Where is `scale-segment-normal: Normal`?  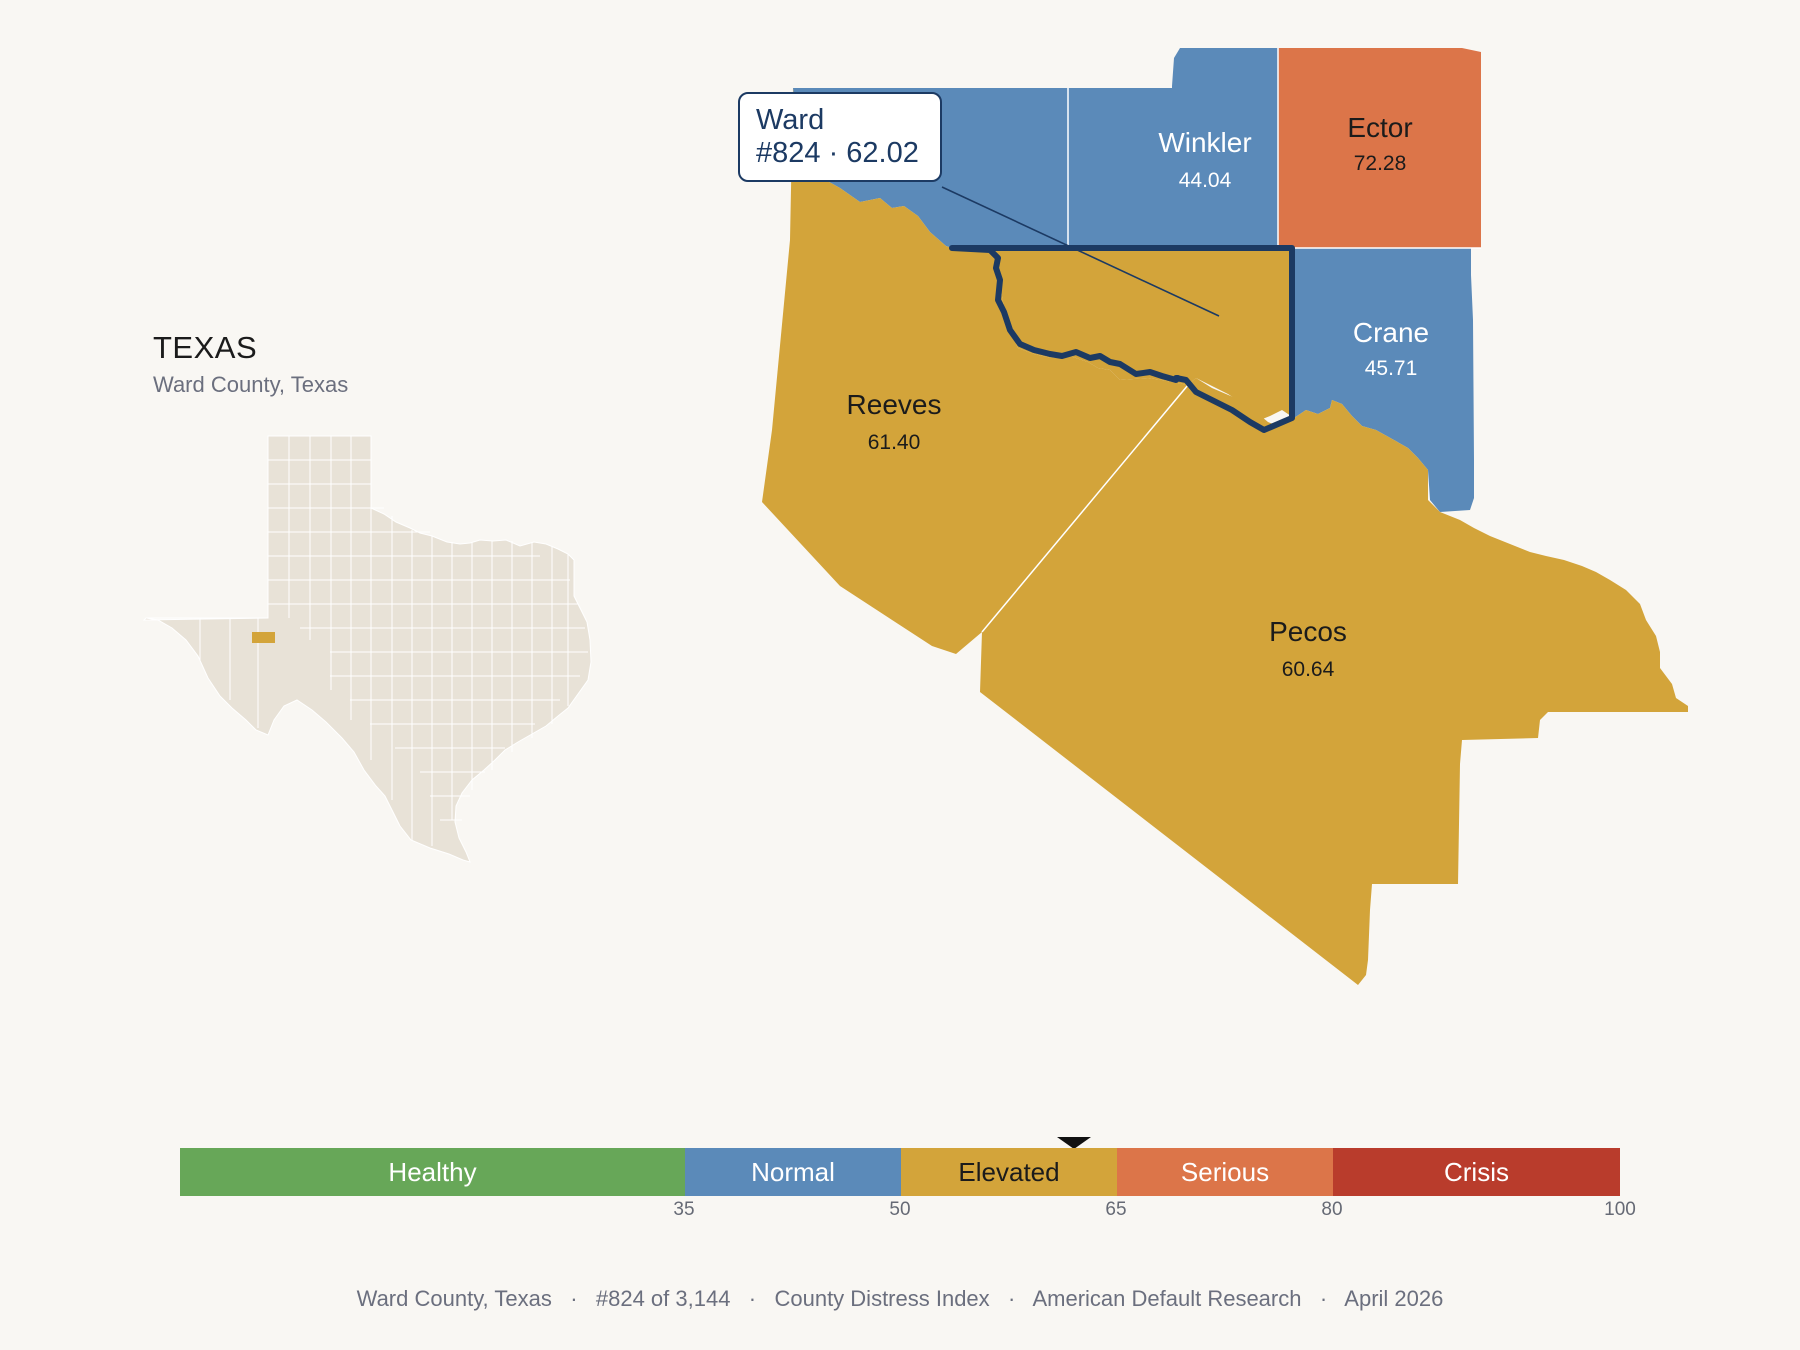 scale-segment-normal: Normal is located at coordinates (793, 1172).